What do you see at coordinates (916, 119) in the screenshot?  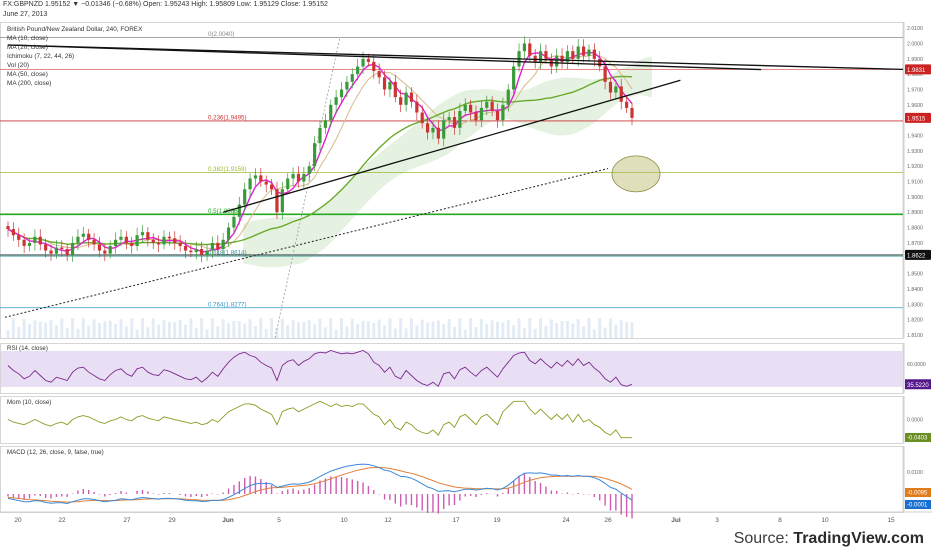 I see `price-badge-label: 1.9515` at bounding box center [916, 119].